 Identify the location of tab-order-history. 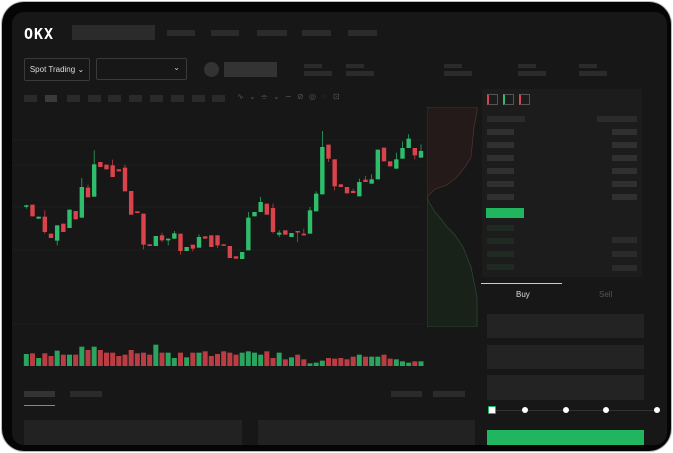
(86, 394).